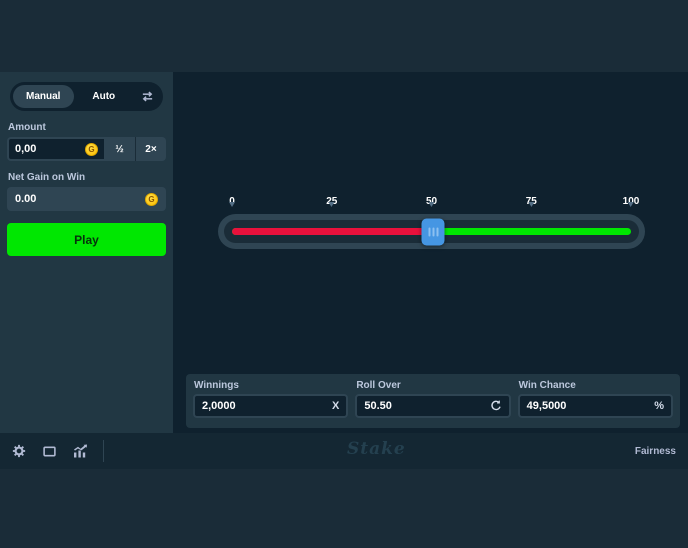 The width and height of the screenshot is (688, 548). What do you see at coordinates (19, 451) in the screenshot?
I see `gear-icon` at bounding box center [19, 451].